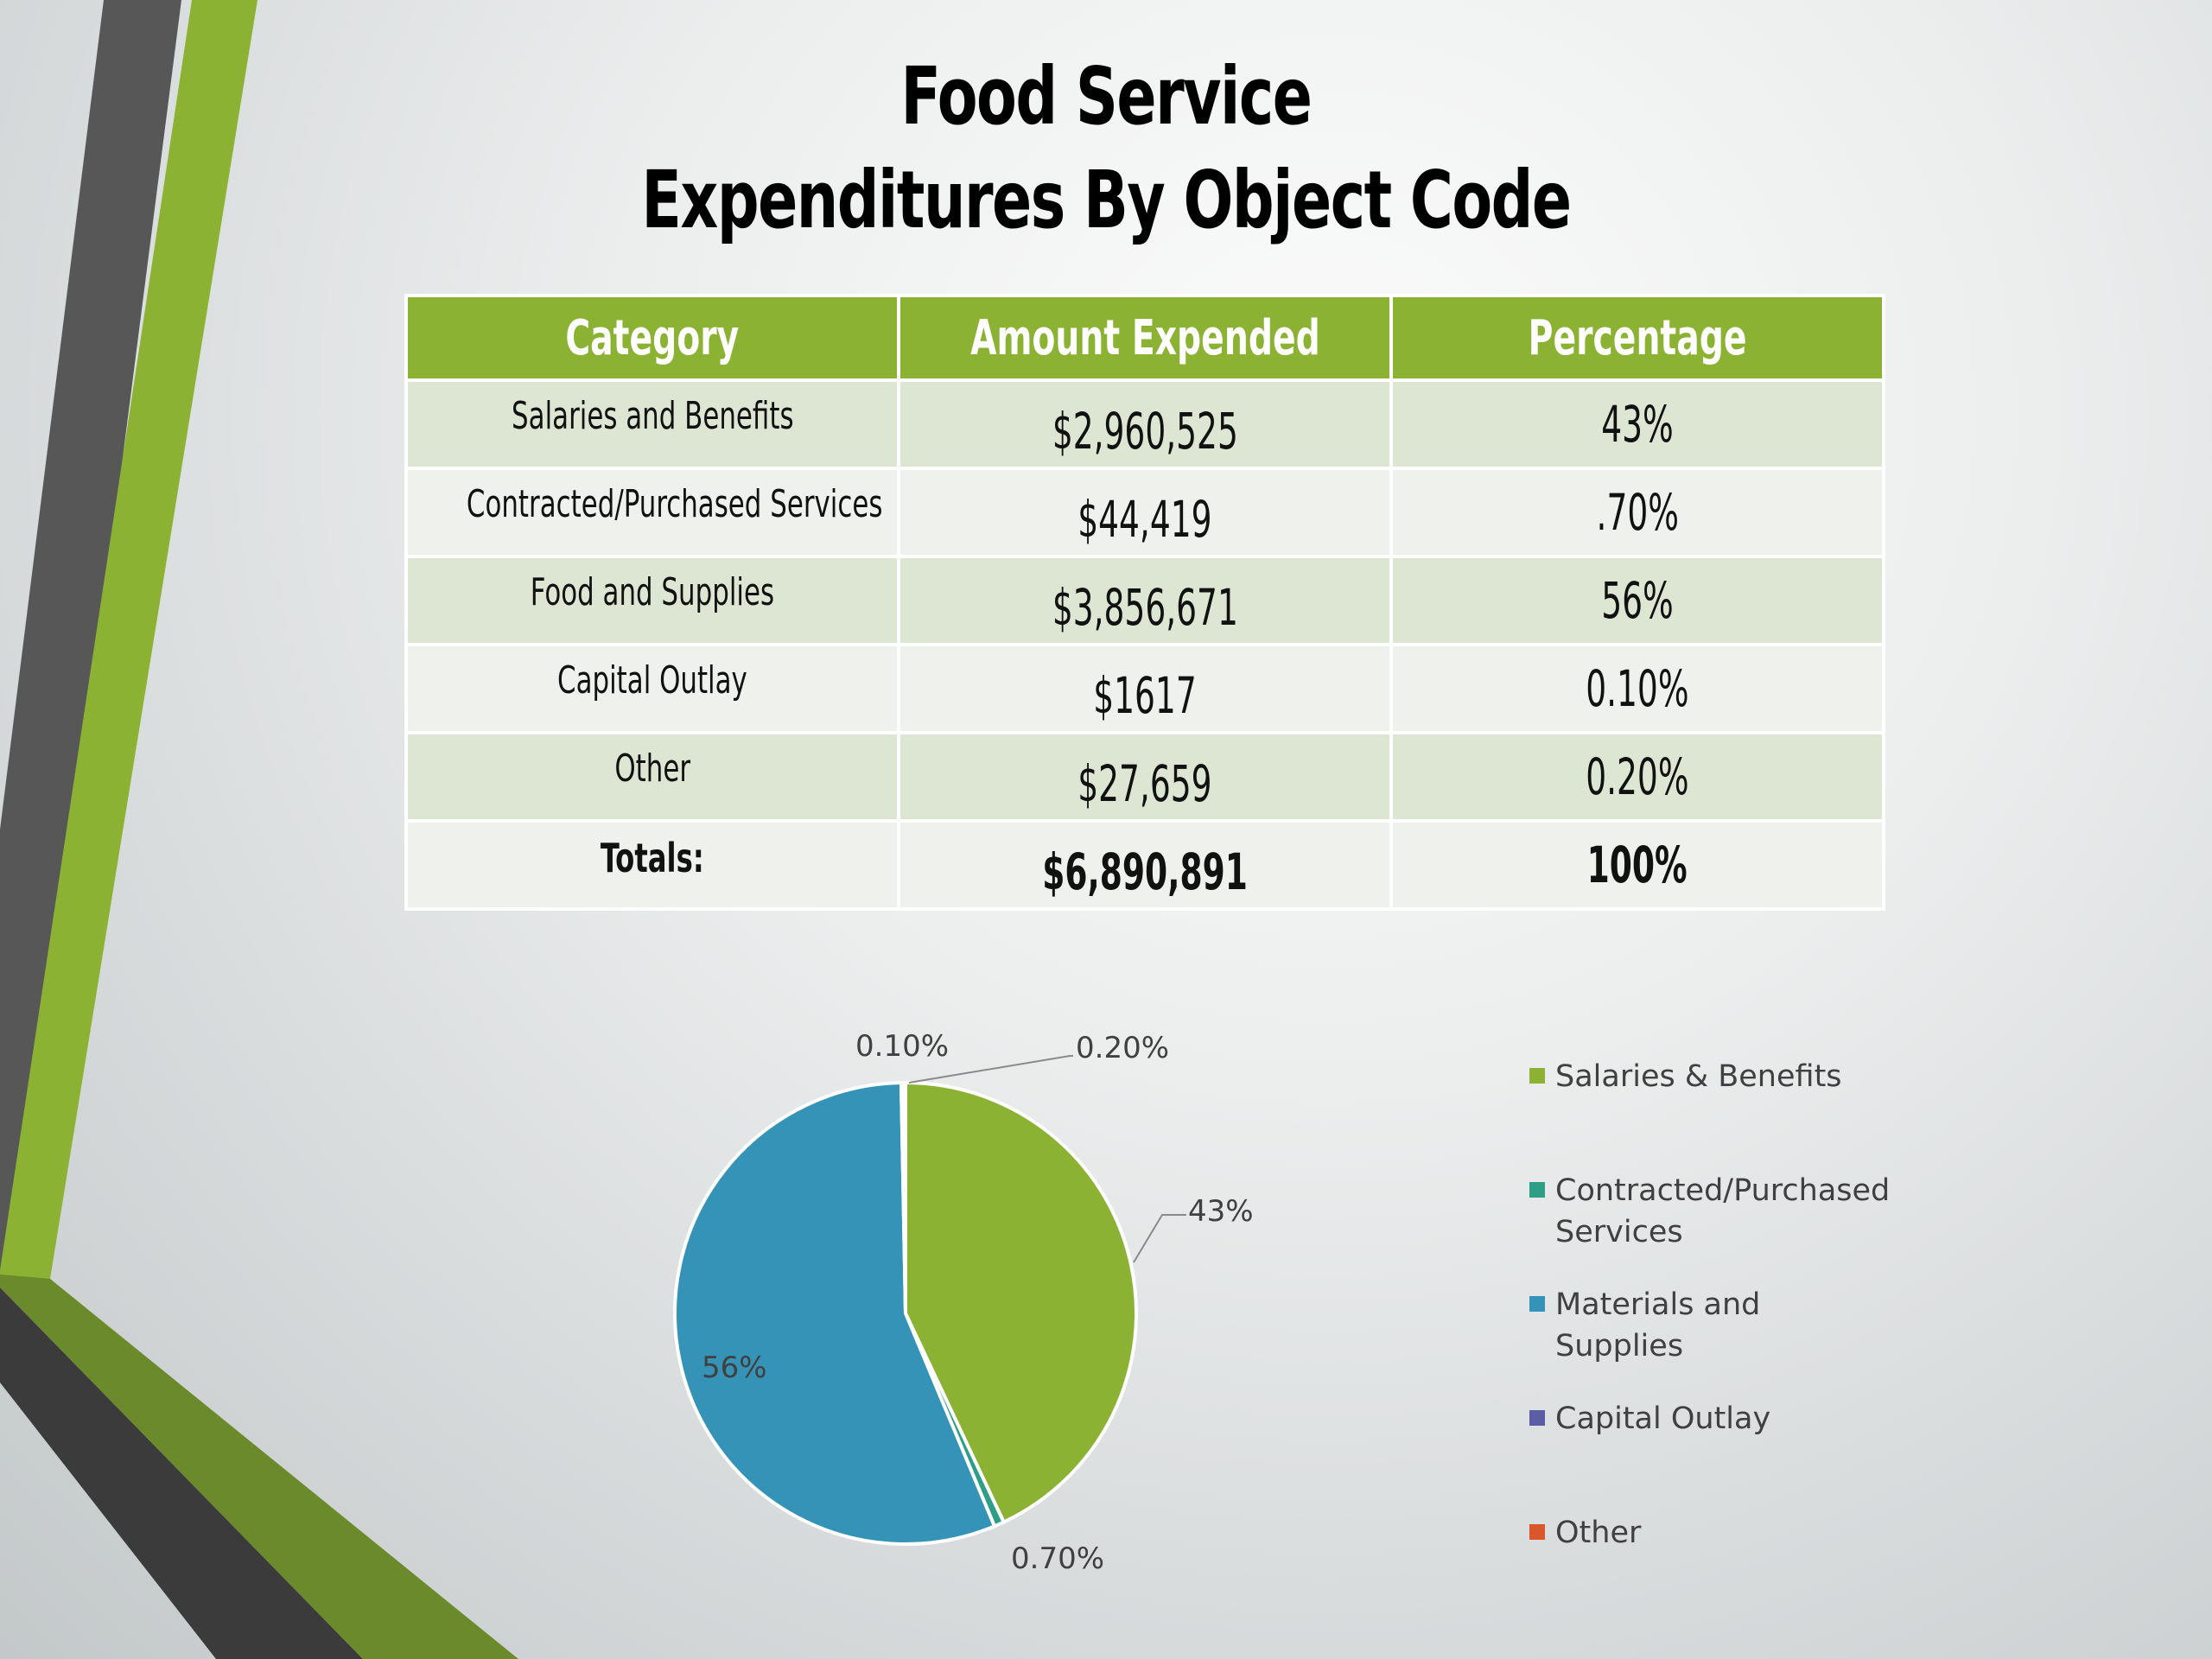 Image resolution: width=2212 pixels, height=1659 pixels. Describe the element at coordinates (652, 338) in the screenshot. I see `column-header-category: Category` at that location.